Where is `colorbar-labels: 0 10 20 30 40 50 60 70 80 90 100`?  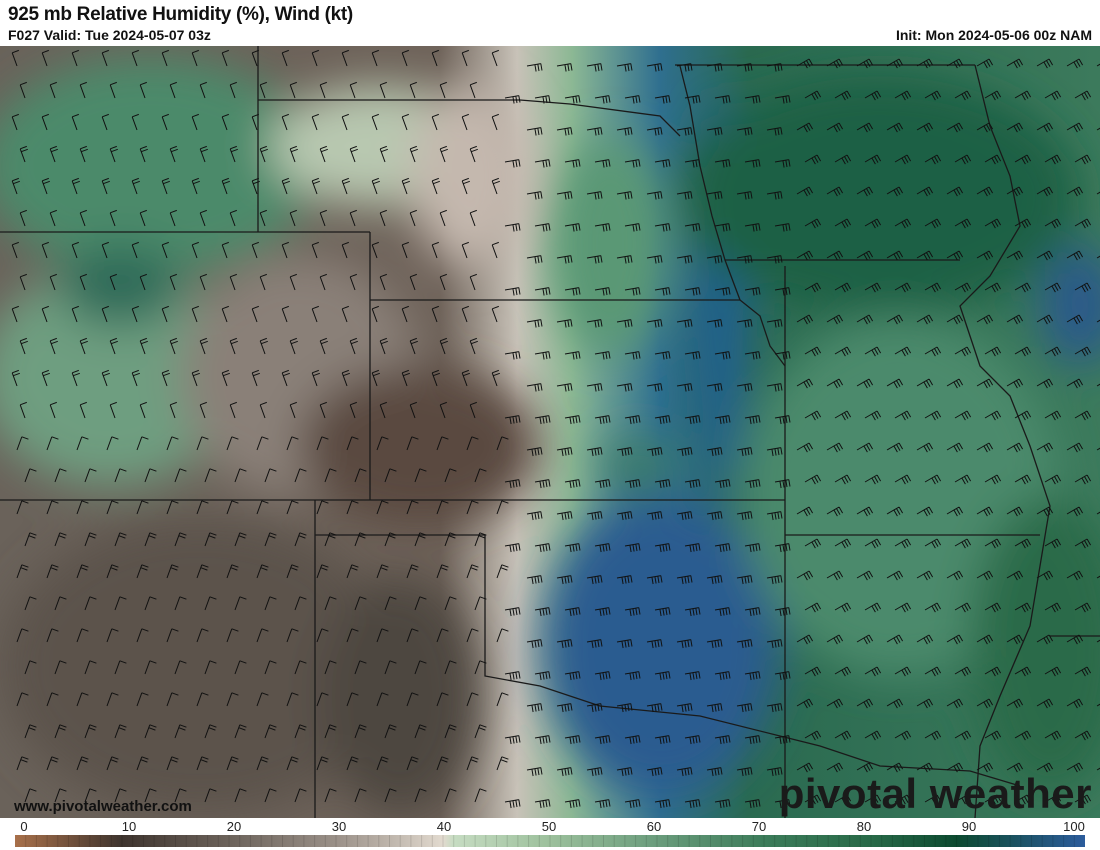 colorbar-labels: 0 10 20 30 40 50 60 70 80 90 100 is located at coordinates (550, 826).